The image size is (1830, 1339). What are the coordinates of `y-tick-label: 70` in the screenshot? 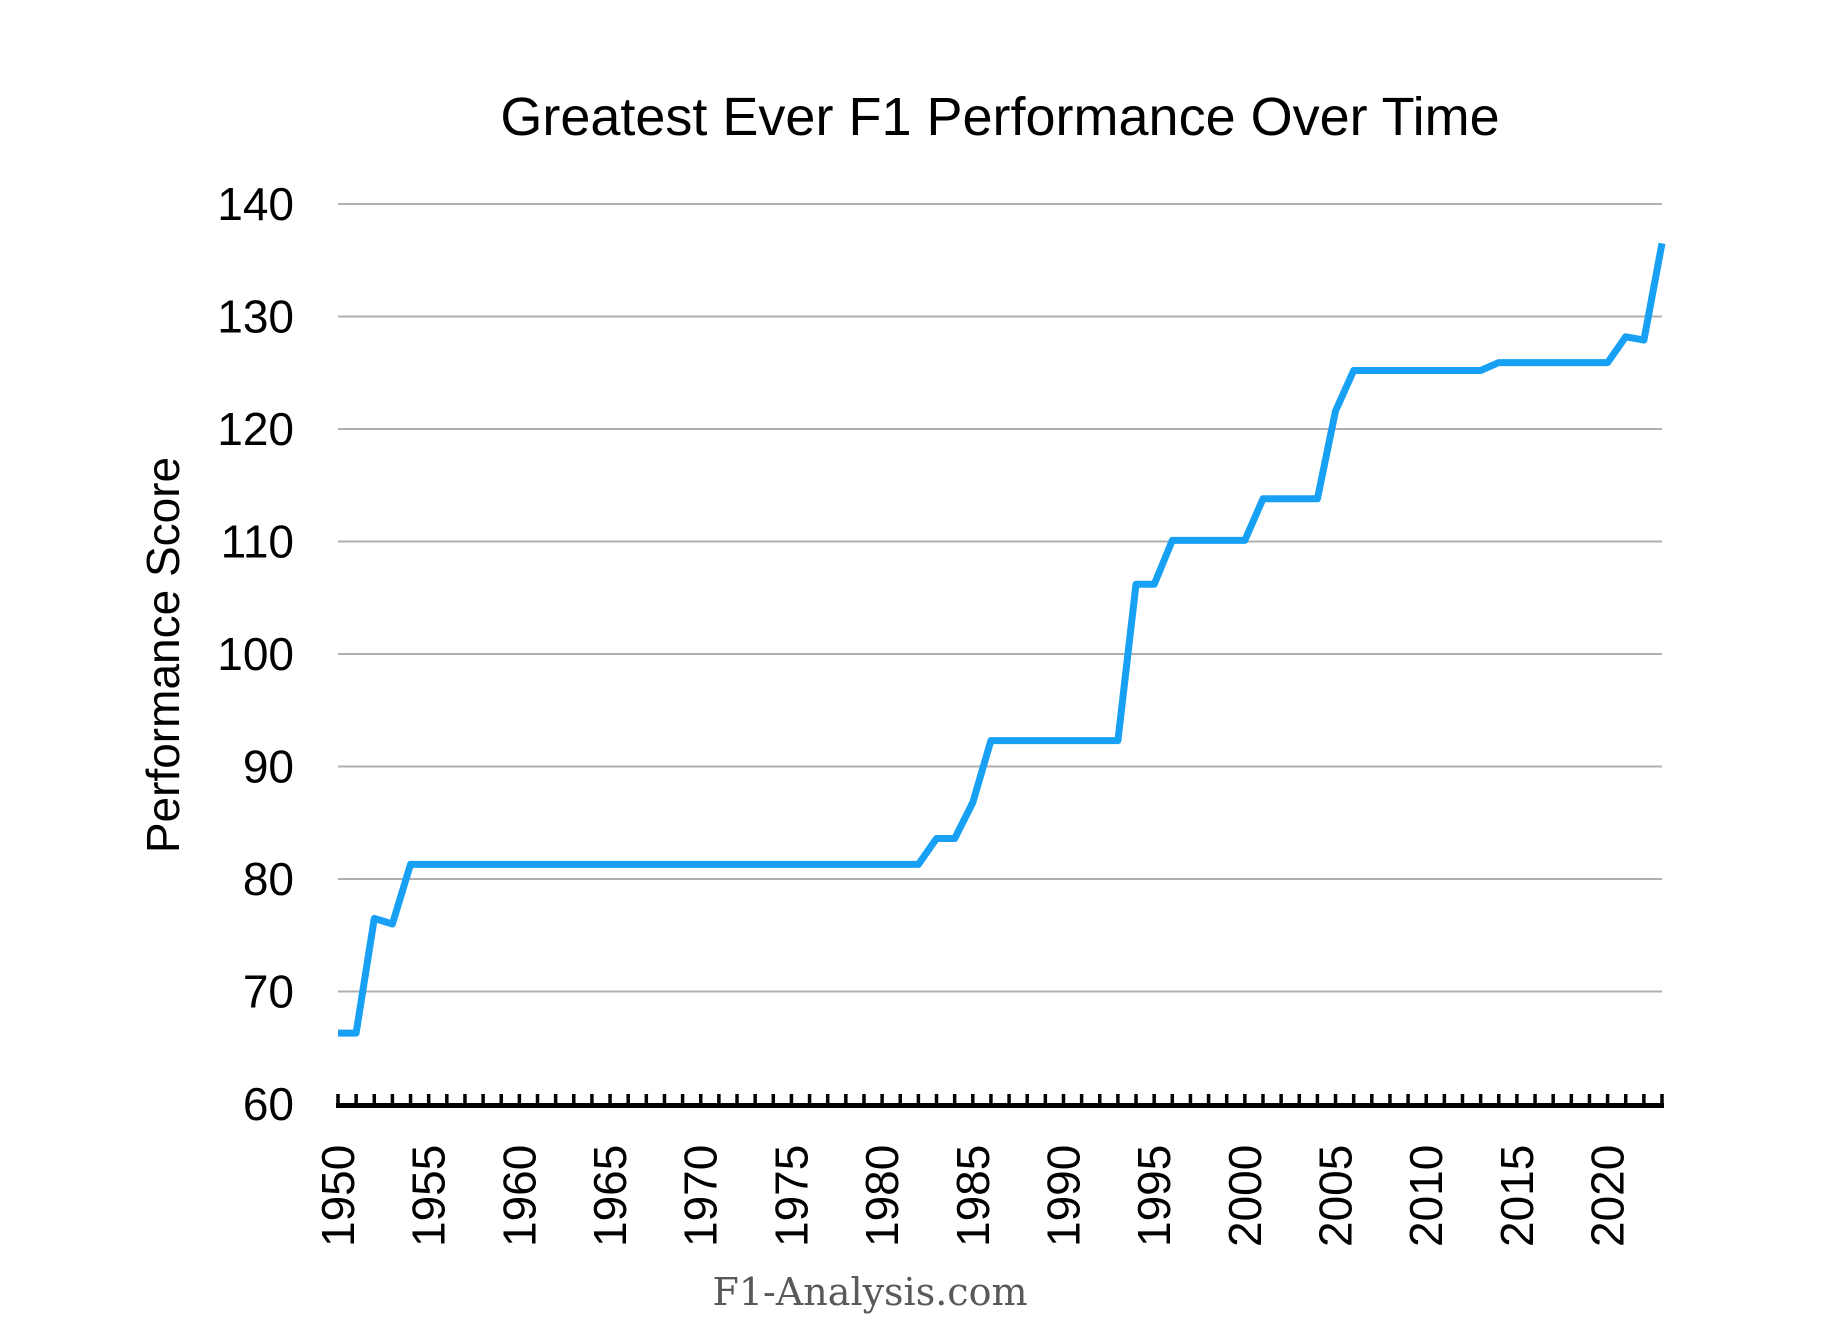 It's located at (268, 992).